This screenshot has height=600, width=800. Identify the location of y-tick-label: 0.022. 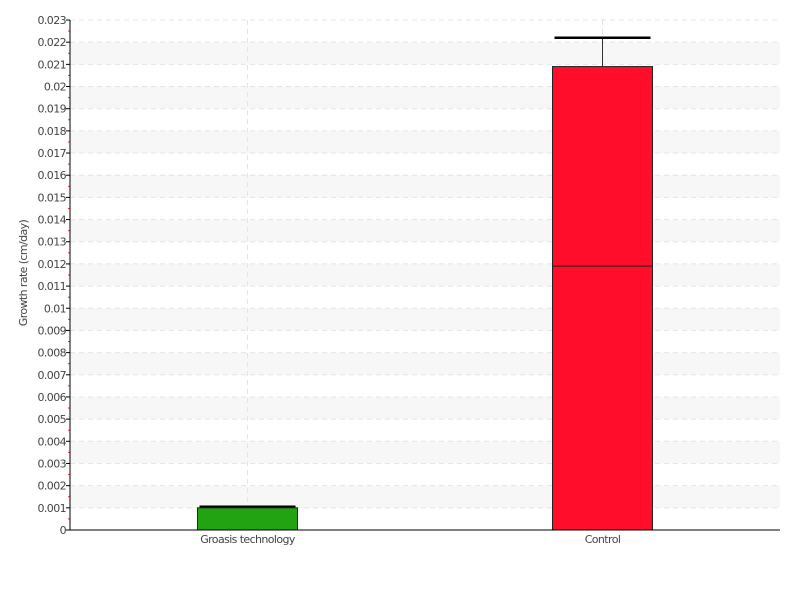
(52, 42).